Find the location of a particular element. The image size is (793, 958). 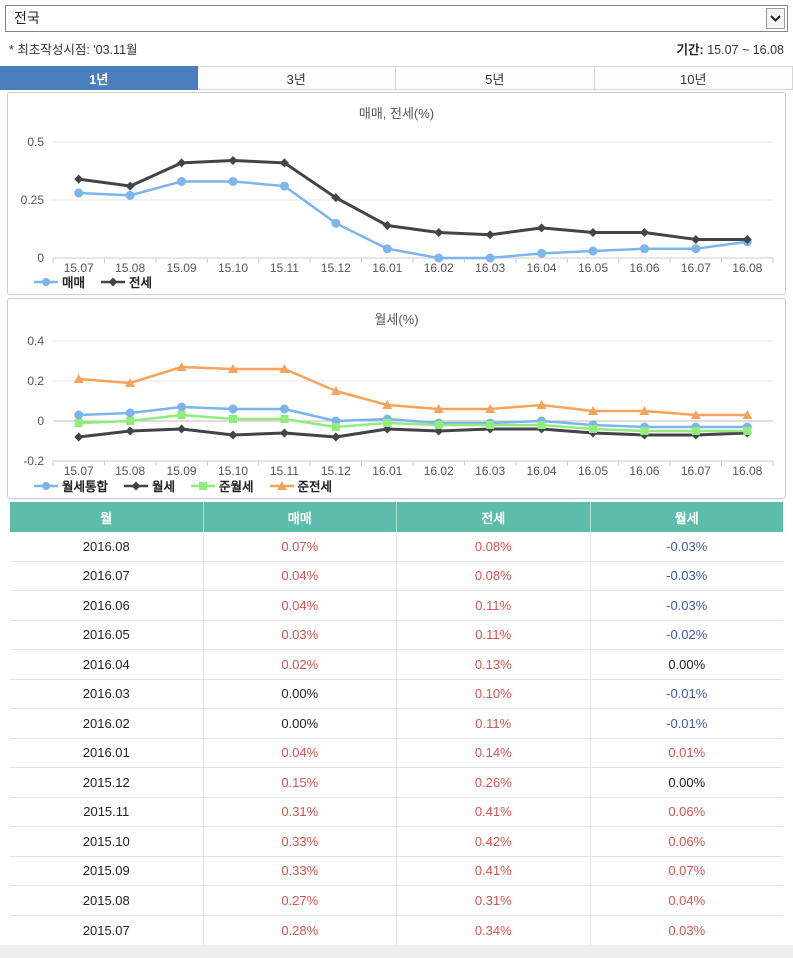

tab-3year: 3년 is located at coordinates (296, 78).